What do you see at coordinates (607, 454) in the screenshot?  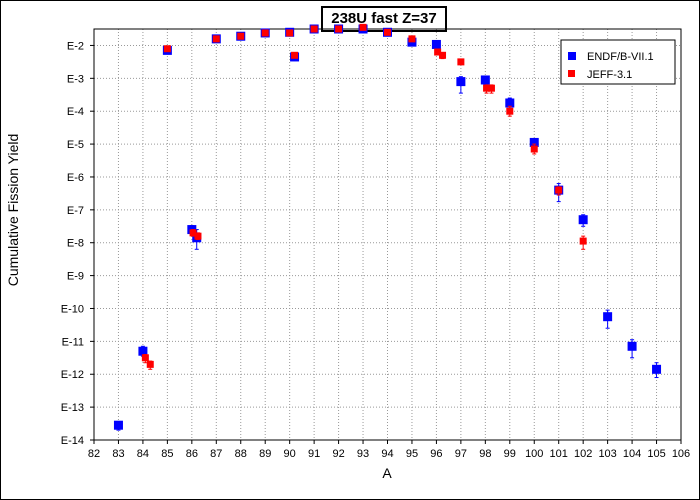 I see `x-tick-label: 103` at bounding box center [607, 454].